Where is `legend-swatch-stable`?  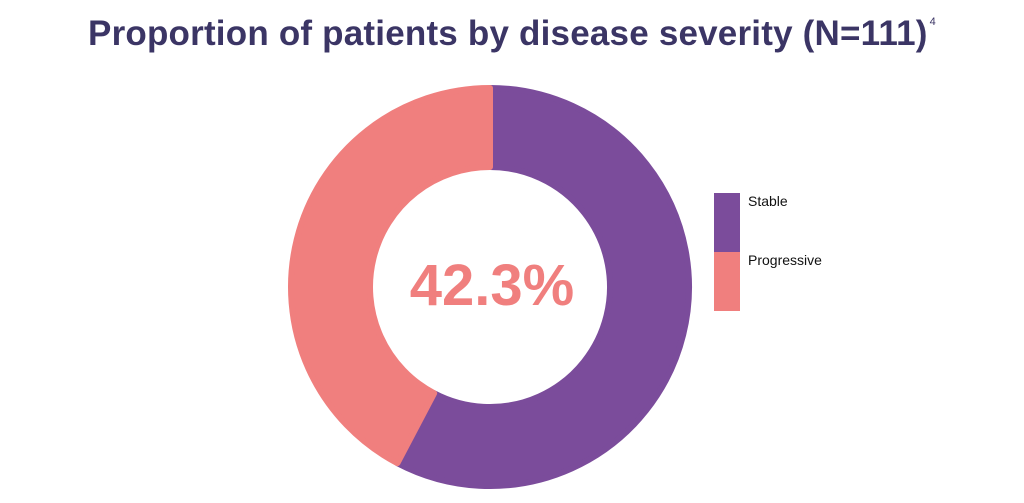
legend-swatch-stable is located at coordinates (727, 222).